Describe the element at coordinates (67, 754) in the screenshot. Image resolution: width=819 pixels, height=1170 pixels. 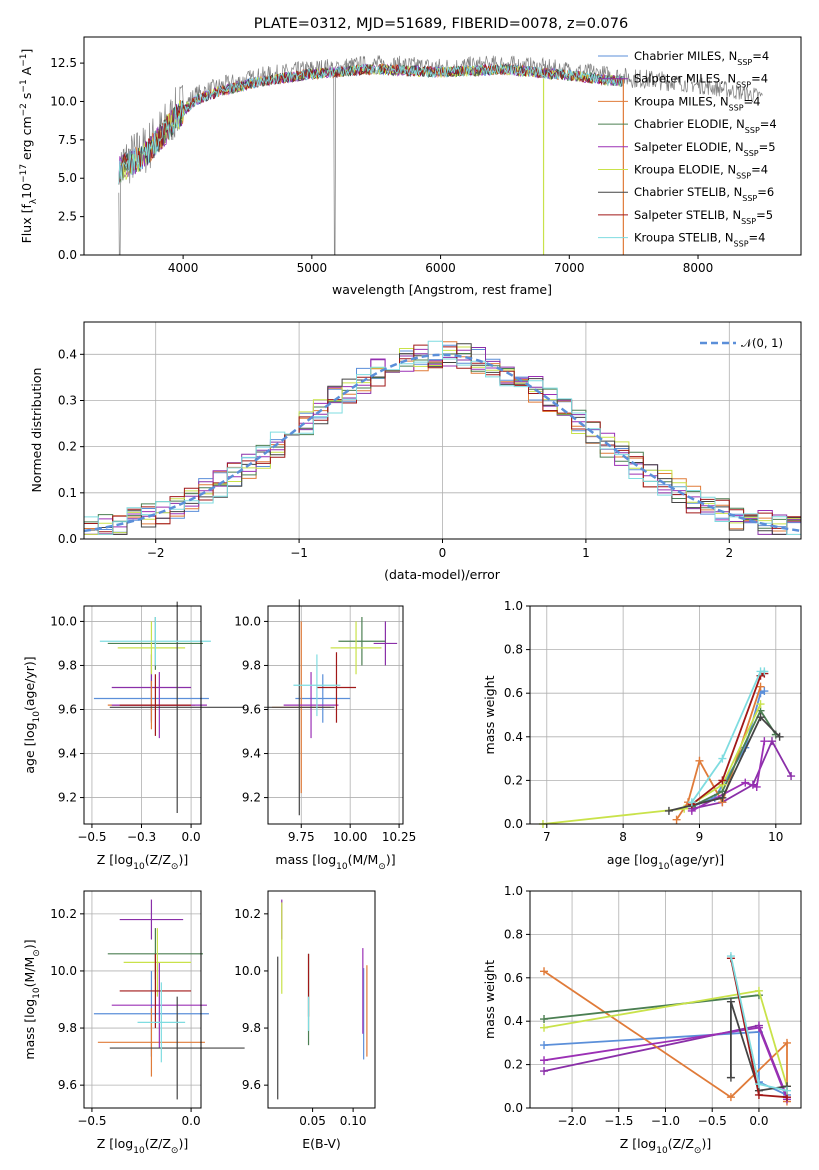
I see `y-tick-label: 9.4` at that location.